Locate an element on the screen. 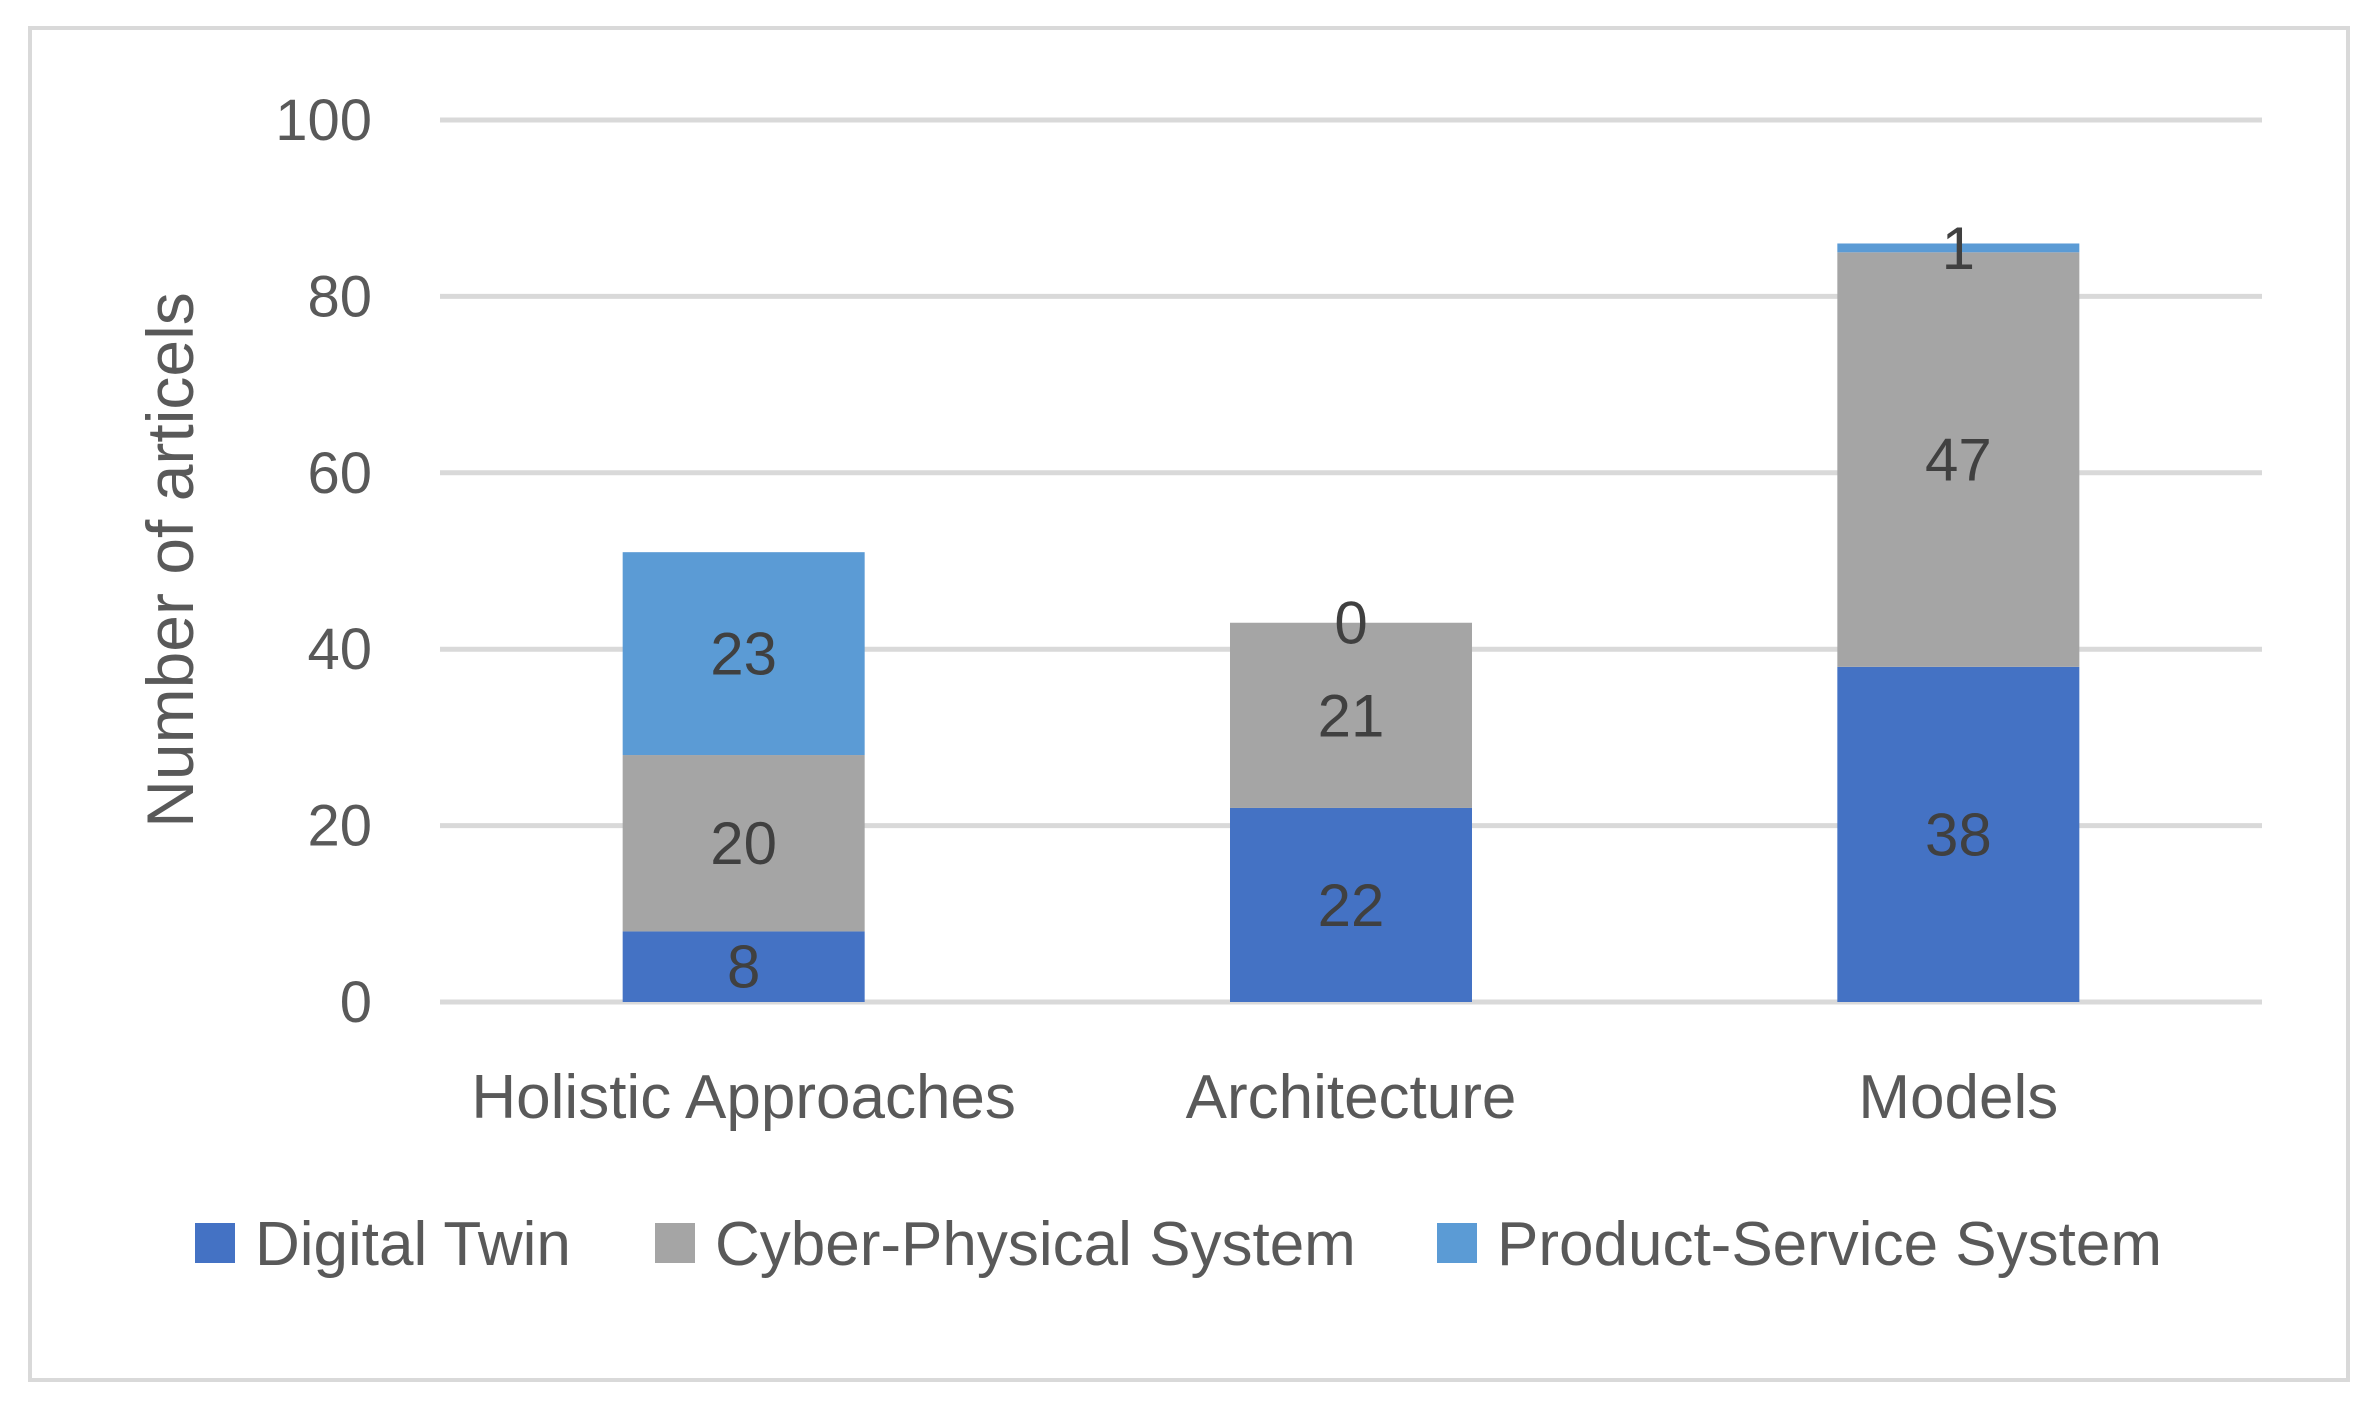 The height and width of the screenshot is (1411, 2377). y-tick-label: 60 is located at coordinates (339, 473).